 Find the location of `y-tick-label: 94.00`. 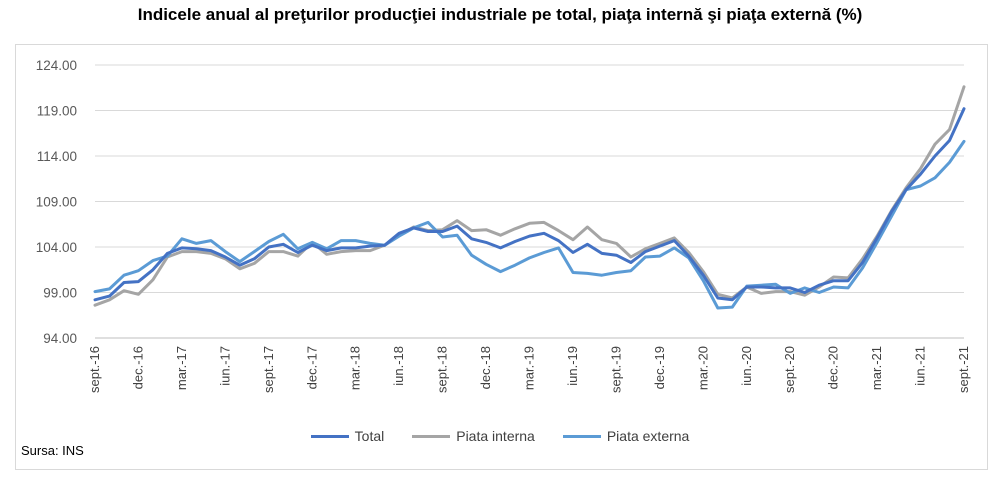

y-tick-label: 94.00 is located at coordinates (60, 338).